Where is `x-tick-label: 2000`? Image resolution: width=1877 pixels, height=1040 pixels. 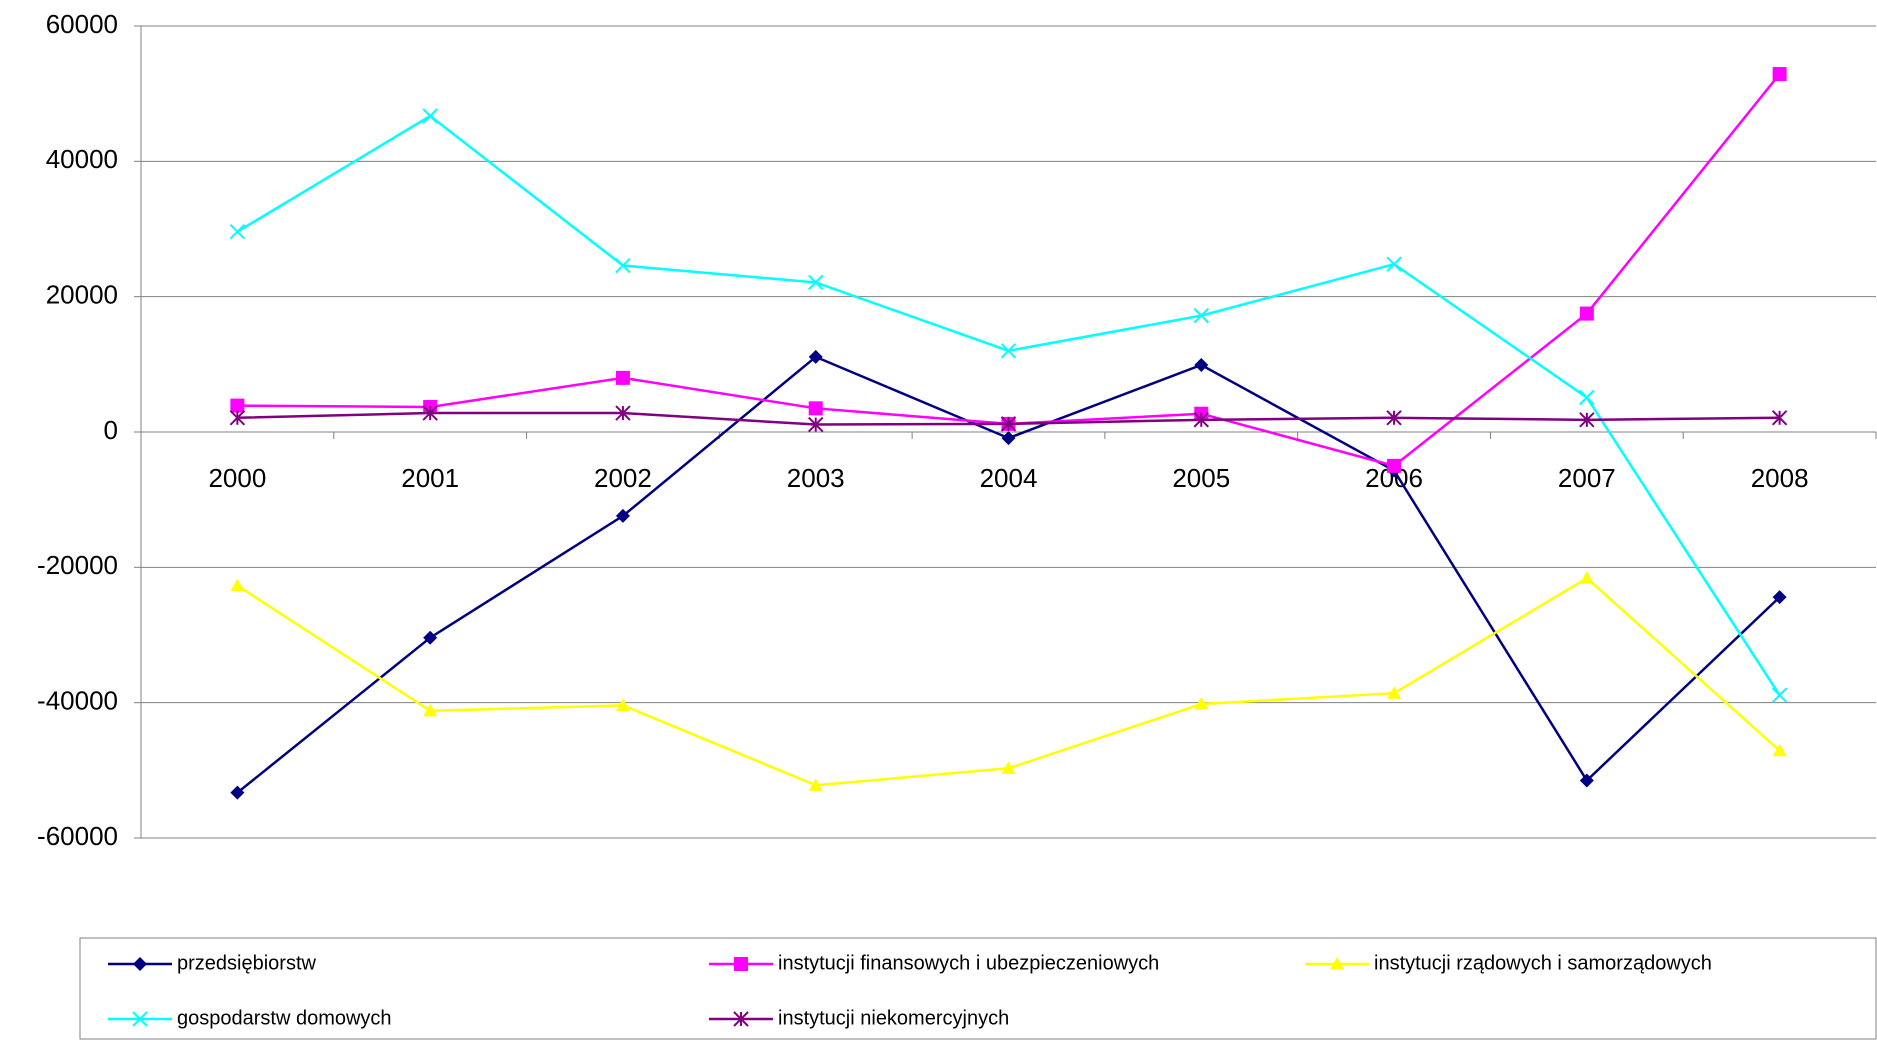 x-tick-label: 2000 is located at coordinates (237, 478).